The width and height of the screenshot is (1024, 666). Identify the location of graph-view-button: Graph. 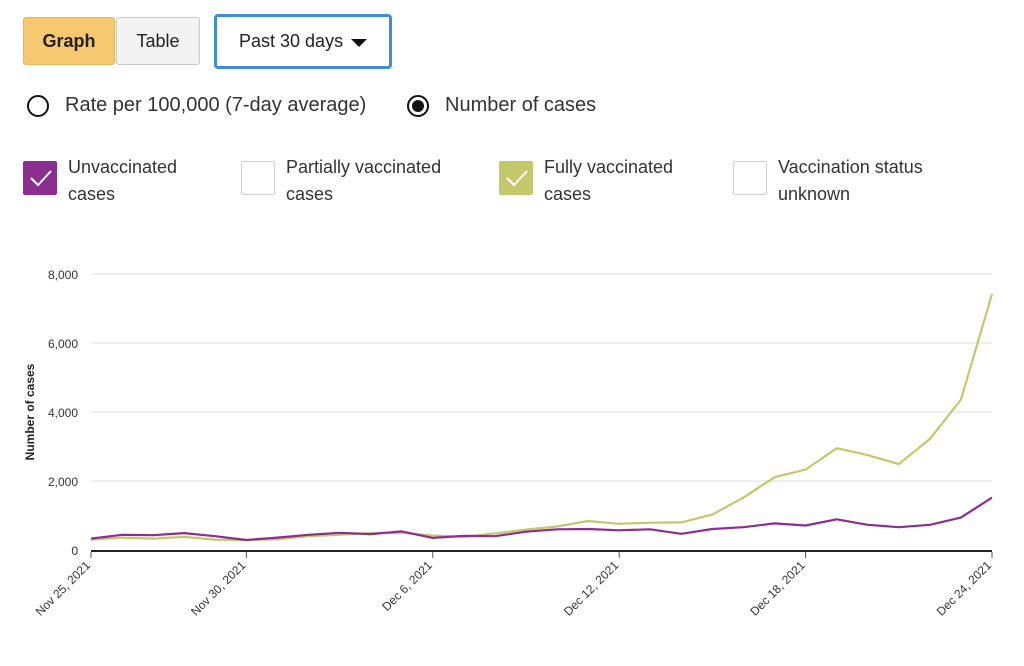
(69, 41).